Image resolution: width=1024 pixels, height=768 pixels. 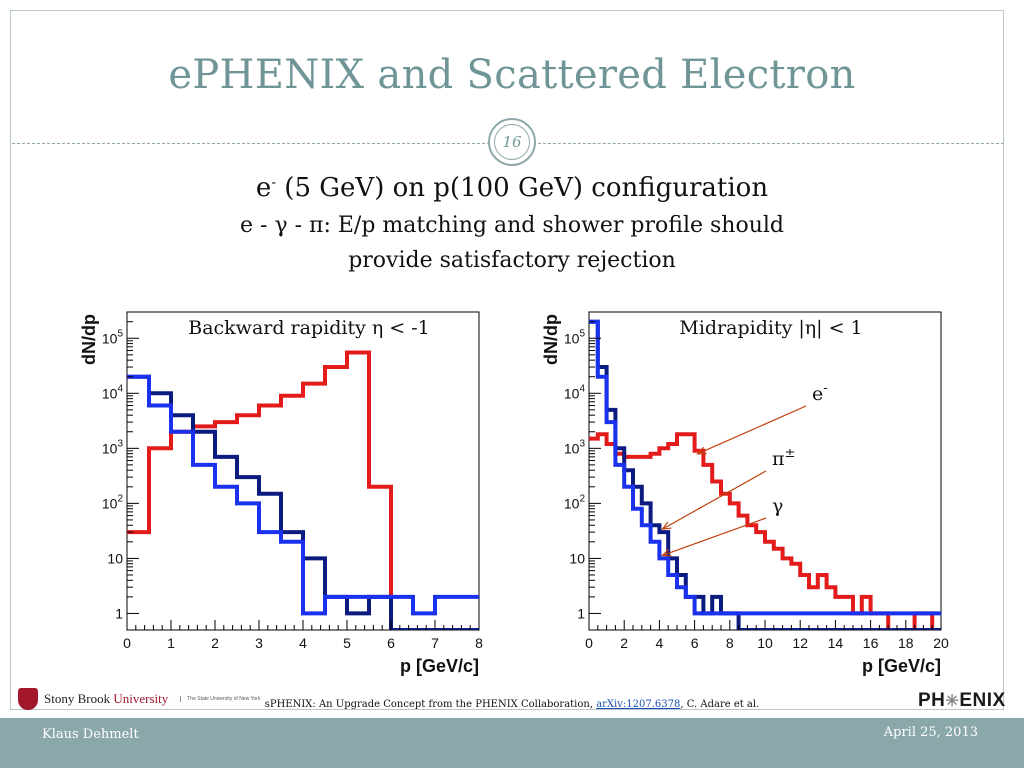 What do you see at coordinates (765, 643) in the screenshot?
I see `x-tick-label: 10` at bounding box center [765, 643].